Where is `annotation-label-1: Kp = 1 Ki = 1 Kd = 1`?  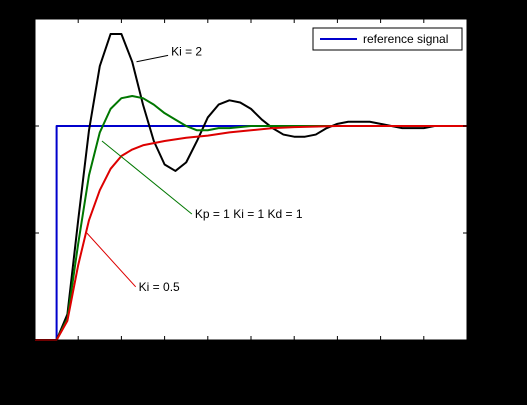
annotation-label-1: Kp = 1 Ki = 1 Kd = 1 is located at coordinates (249, 214).